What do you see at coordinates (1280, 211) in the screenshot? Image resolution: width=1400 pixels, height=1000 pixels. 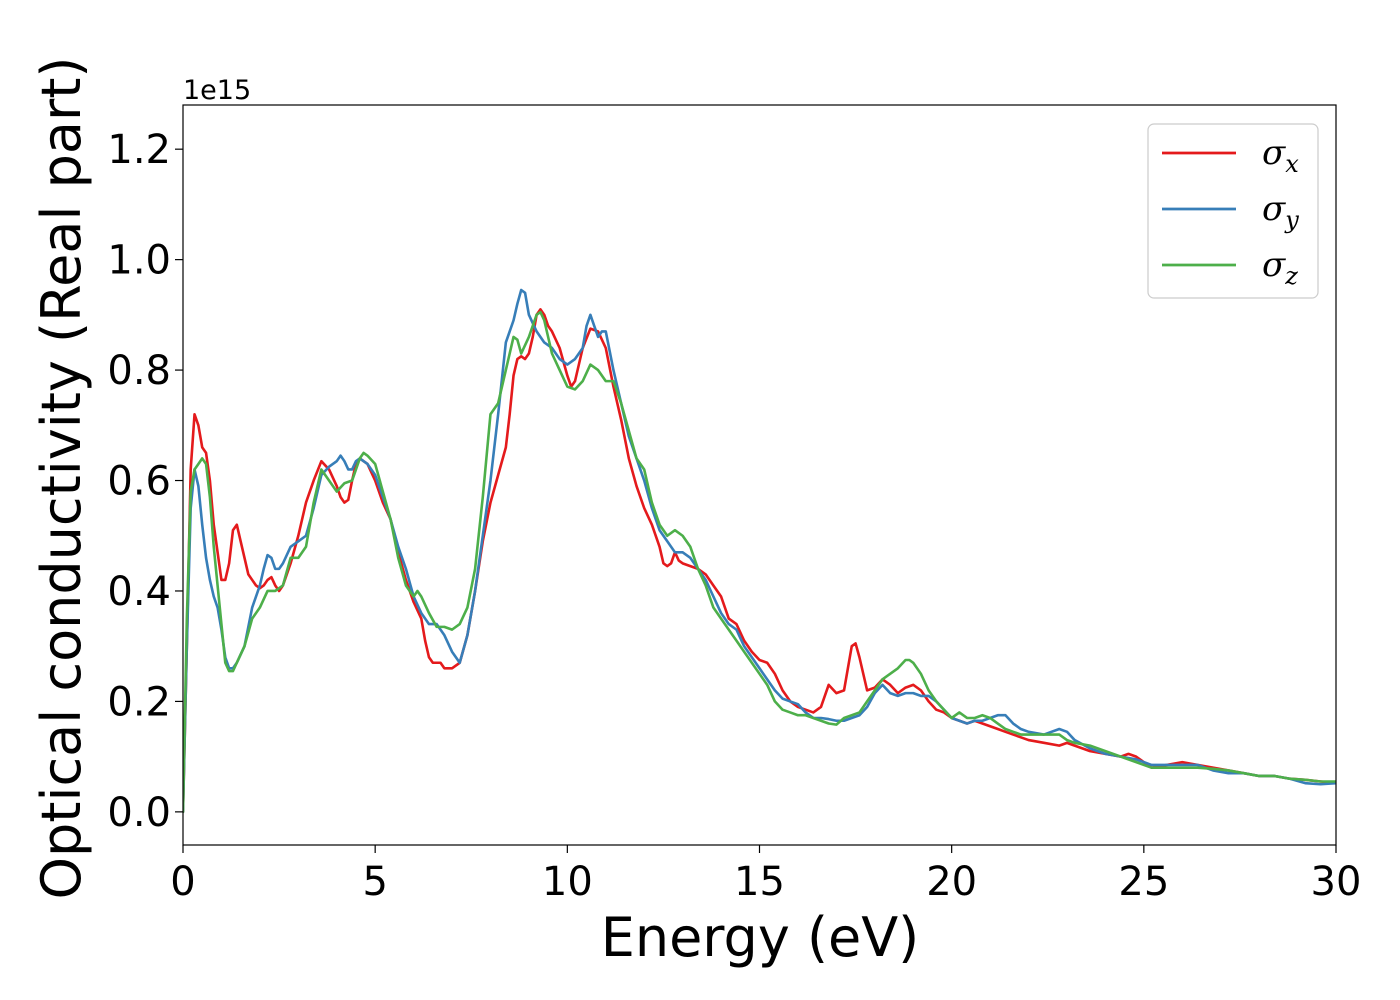 I see `legend-label-y: σy` at bounding box center [1280, 211].